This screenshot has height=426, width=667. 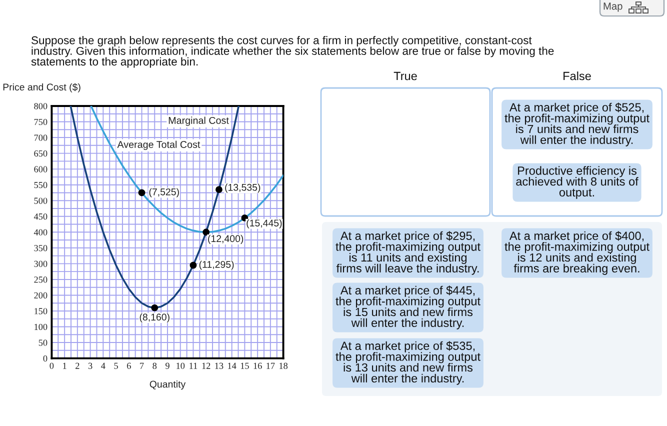 I want to click on x-tick-label: 12, so click(x=206, y=365).